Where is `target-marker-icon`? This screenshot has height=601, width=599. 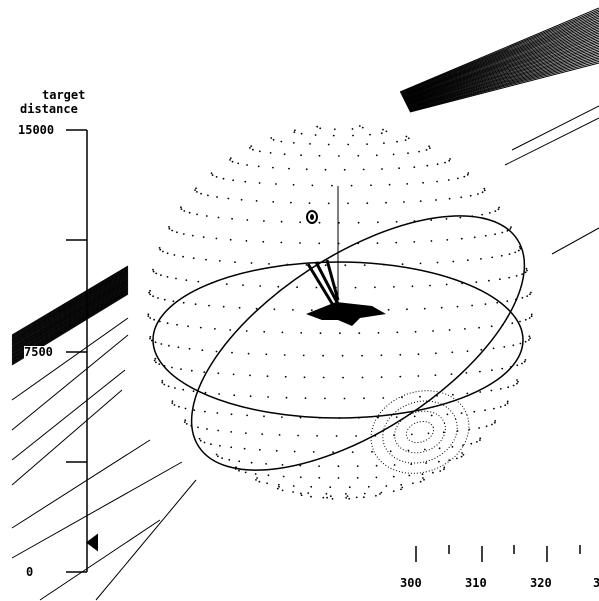
target-marker-icon is located at coordinates (312, 217).